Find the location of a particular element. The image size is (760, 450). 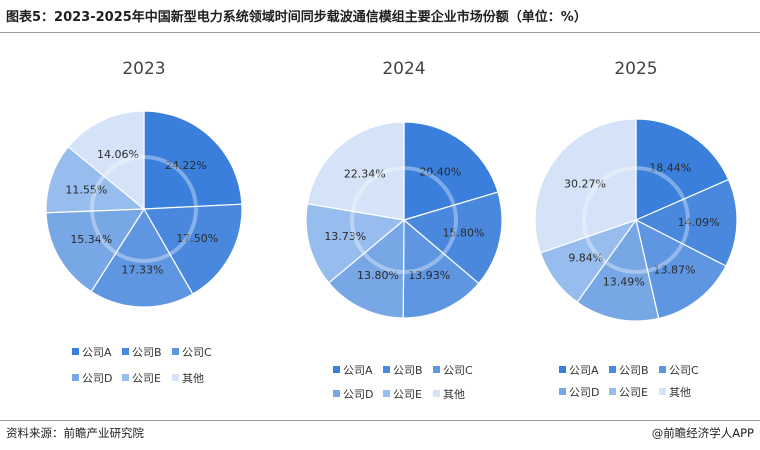

pie-title: 2024 is located at coordinates (403, 69).